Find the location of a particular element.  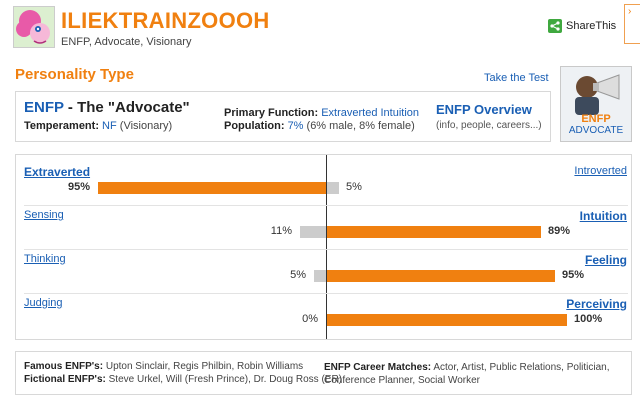

pony-avatar-icon is located at coordinates (34, 27).